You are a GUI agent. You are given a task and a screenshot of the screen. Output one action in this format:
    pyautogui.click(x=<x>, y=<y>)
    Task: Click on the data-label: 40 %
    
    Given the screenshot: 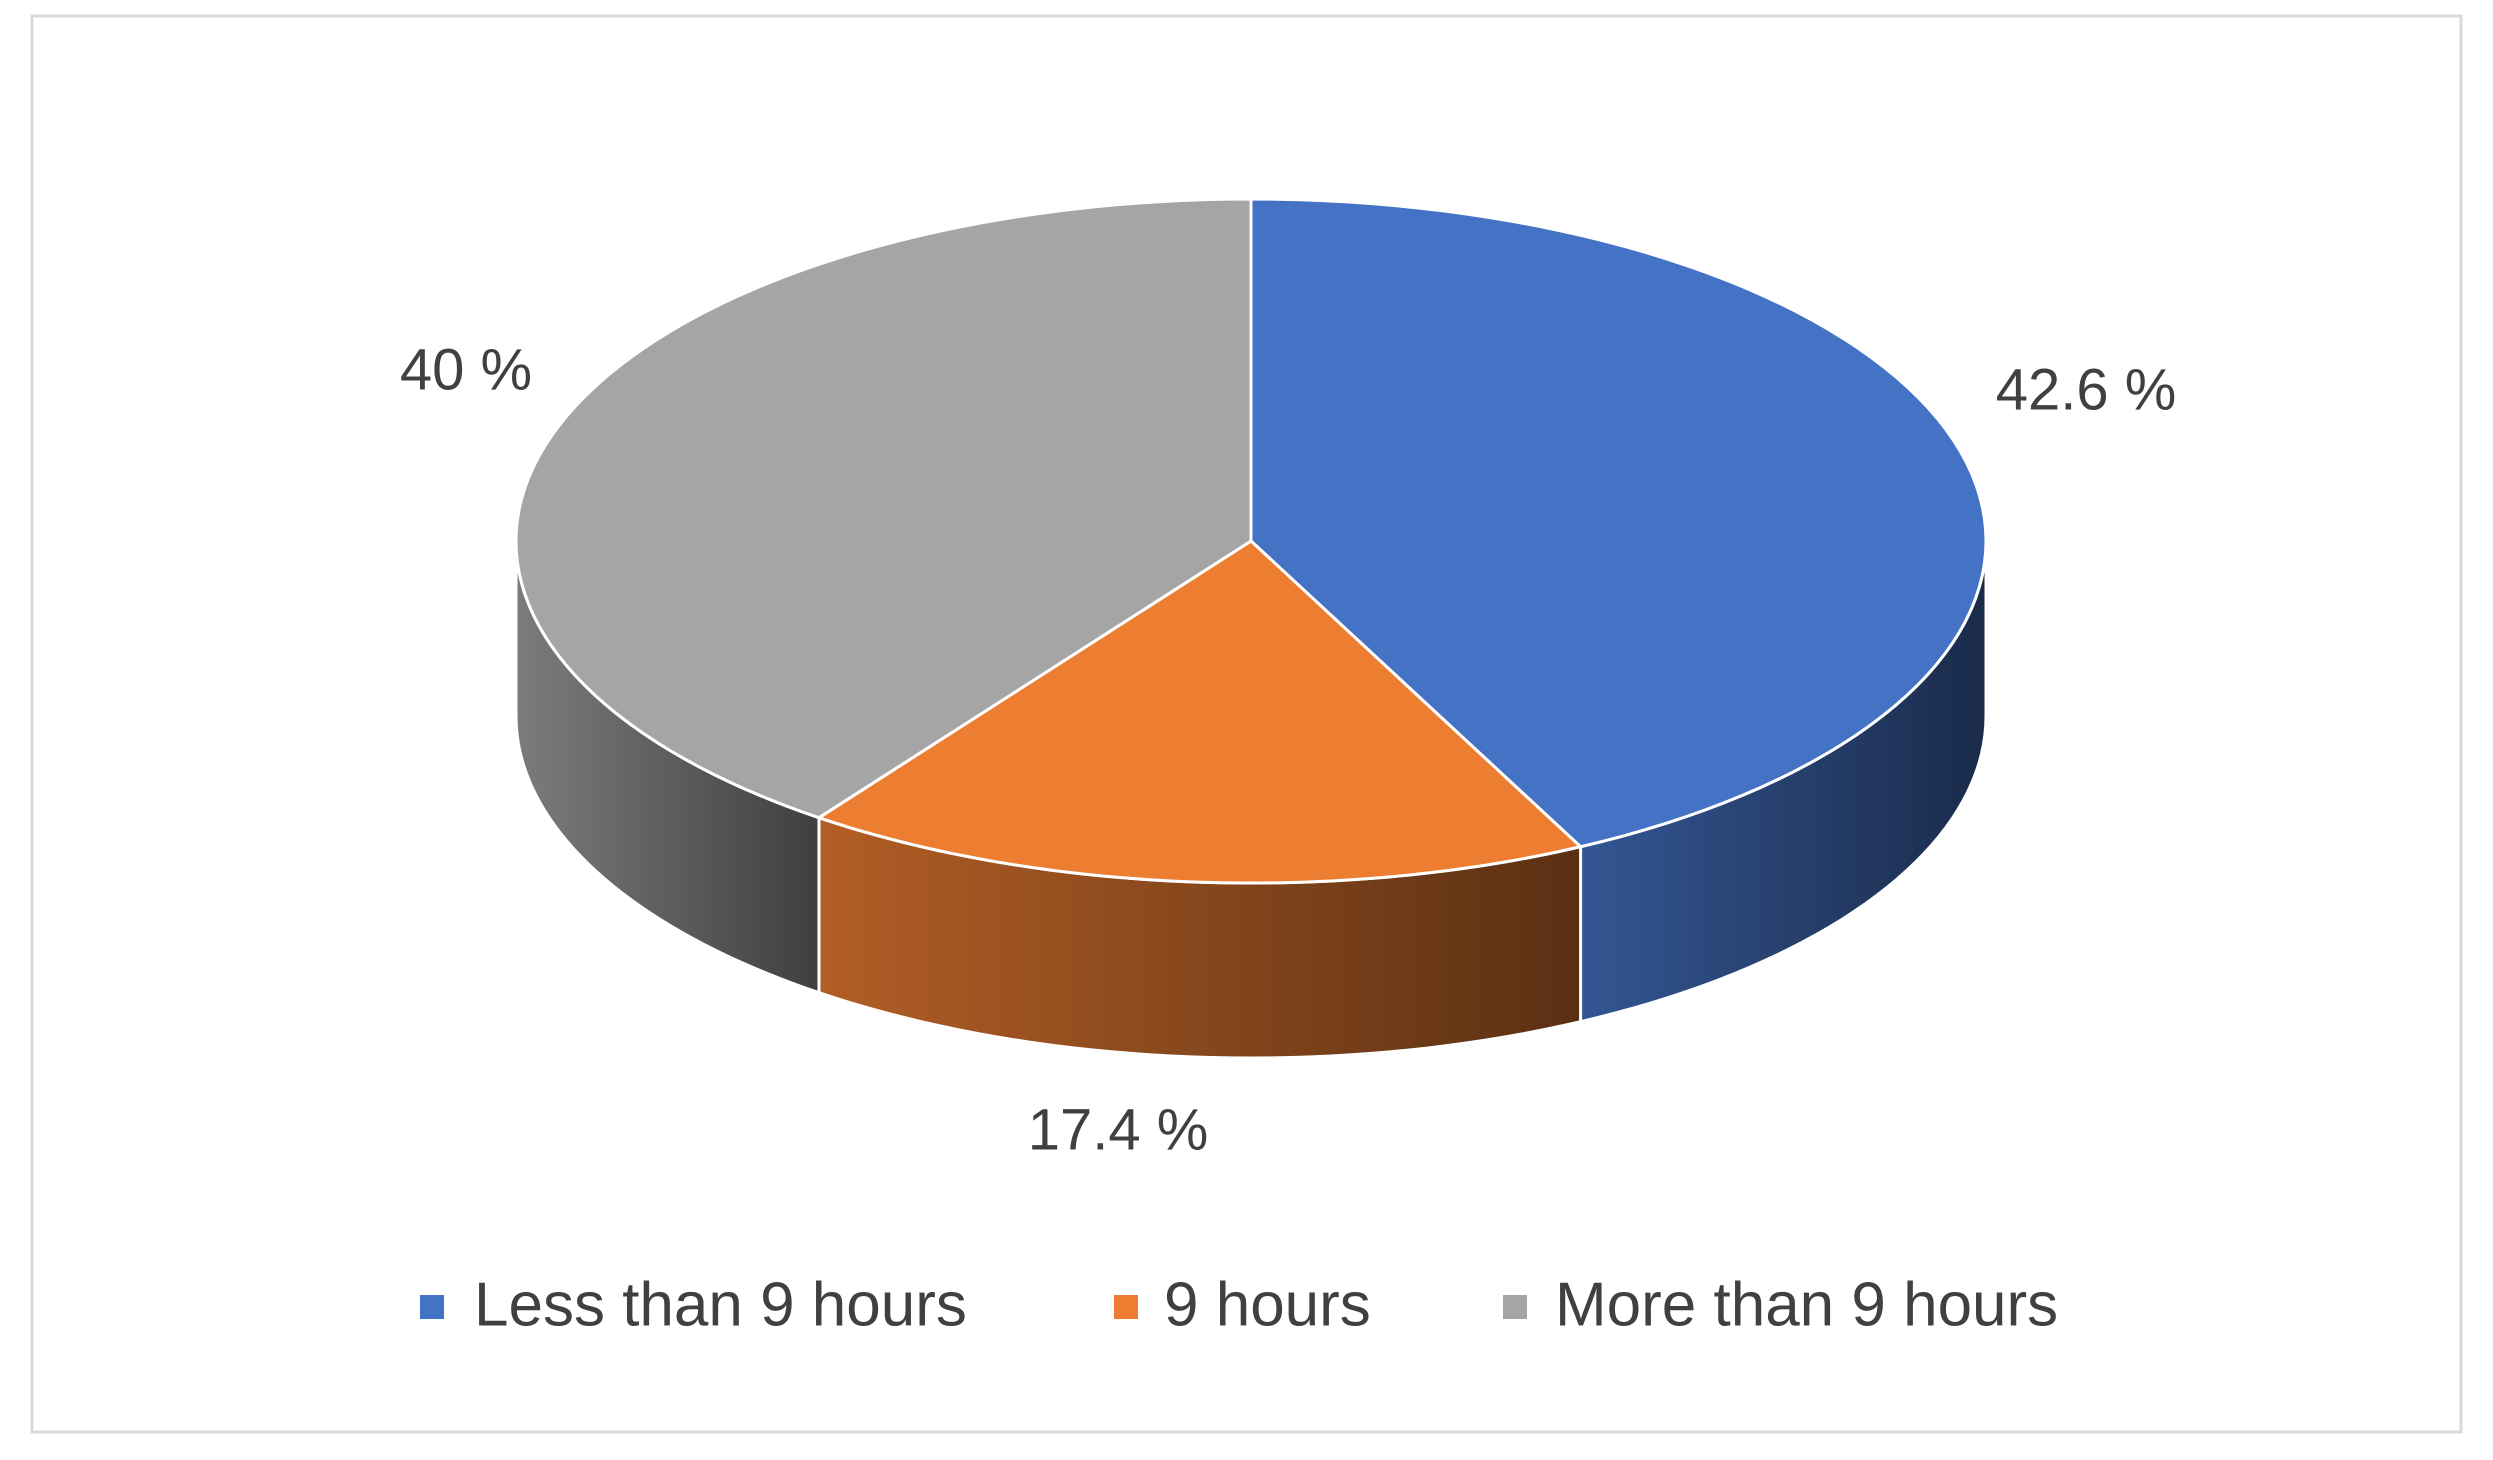 What is the action you would take?
    pyautogui.click(x=466, y=369)
    